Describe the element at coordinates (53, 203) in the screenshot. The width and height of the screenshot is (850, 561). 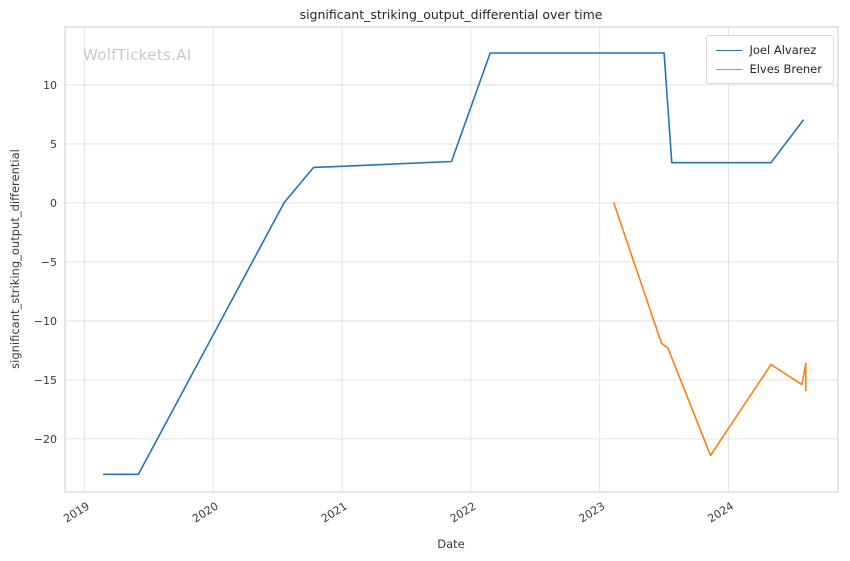
I see `y-tick-label: 0` at that location.